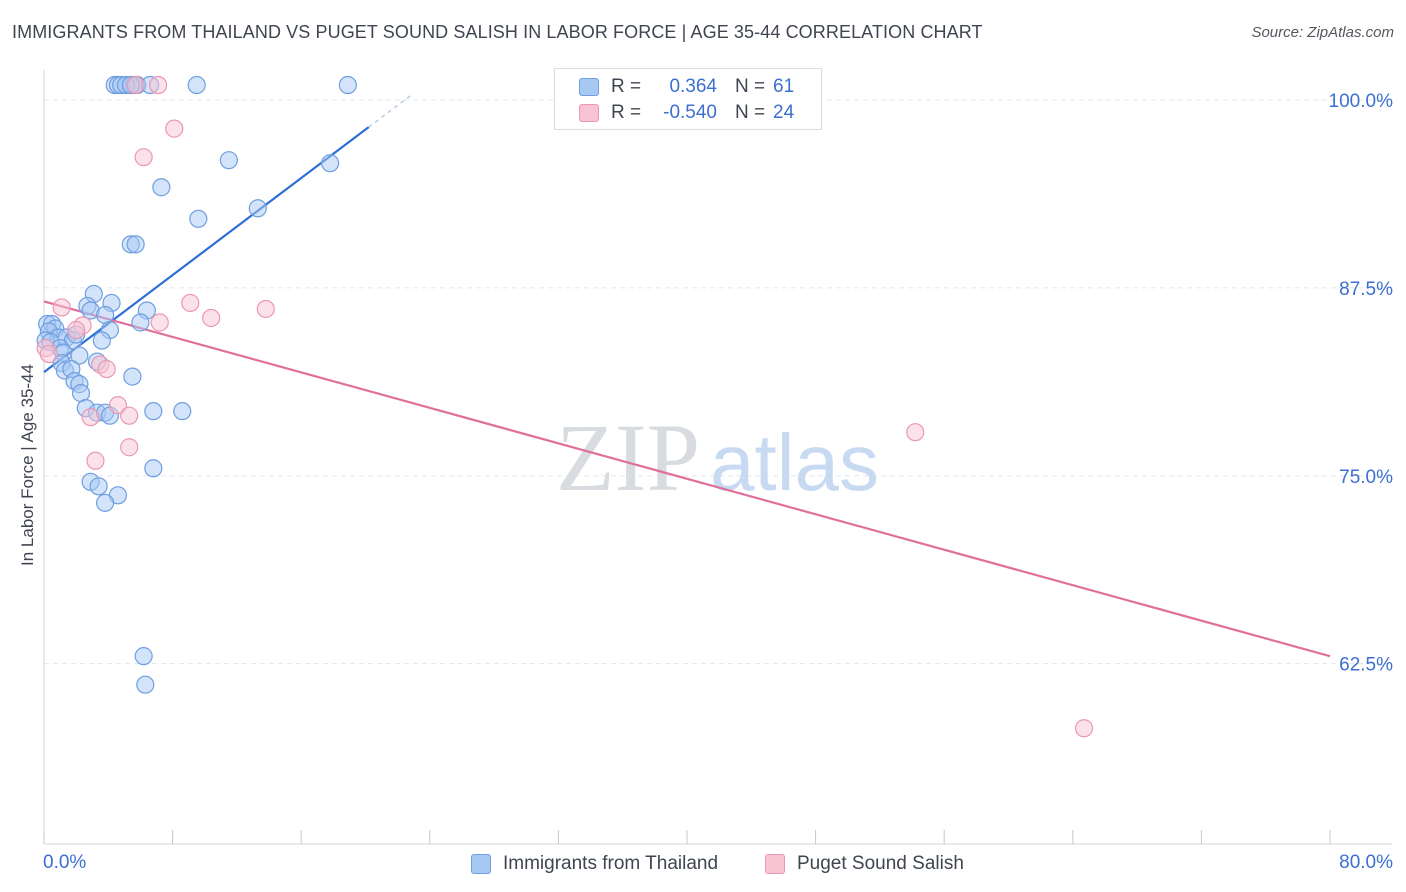 The image size is (1406, 892). I want to click on legend-n-value: 24, so click(784, 112).